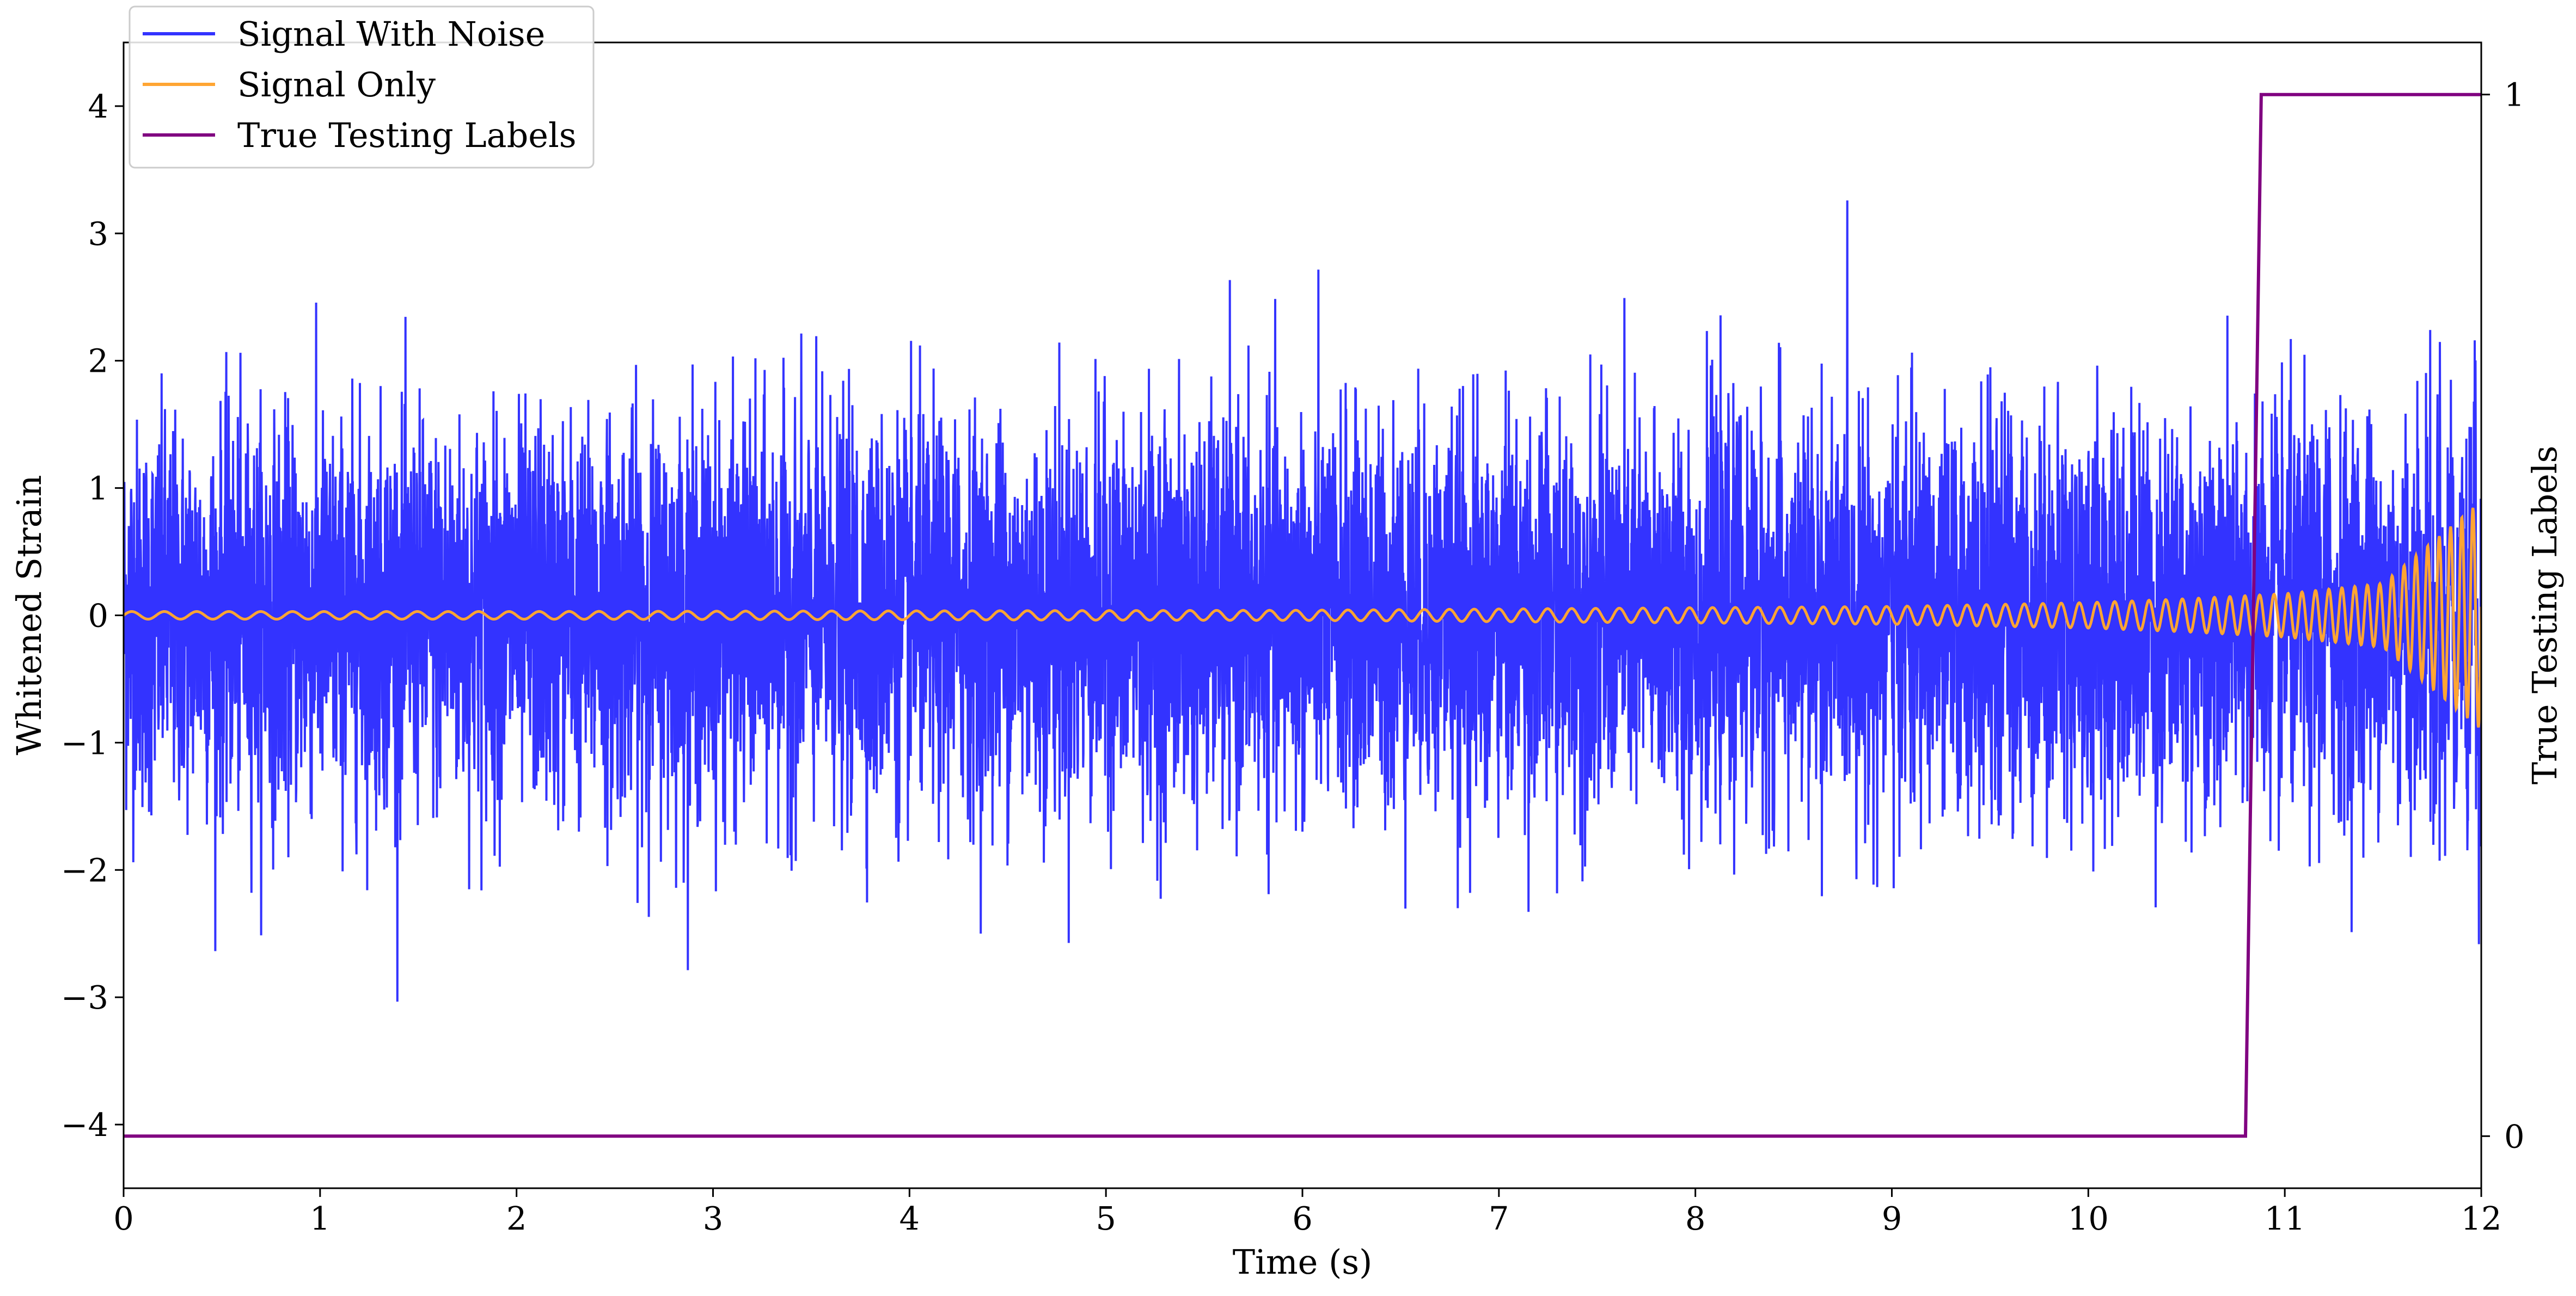  What do you see at coordinates (2503, 616) in the screenshot?
I see `y-axis-right: 01` at bounding box center [2503, 616].